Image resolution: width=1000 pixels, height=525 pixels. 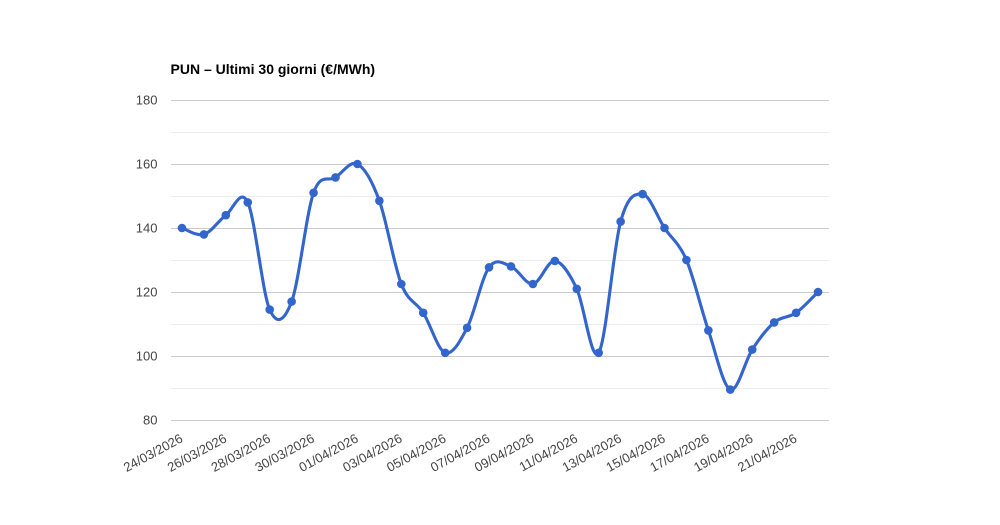 I want to click on svg-text: 180, so click(x=147, y=100).